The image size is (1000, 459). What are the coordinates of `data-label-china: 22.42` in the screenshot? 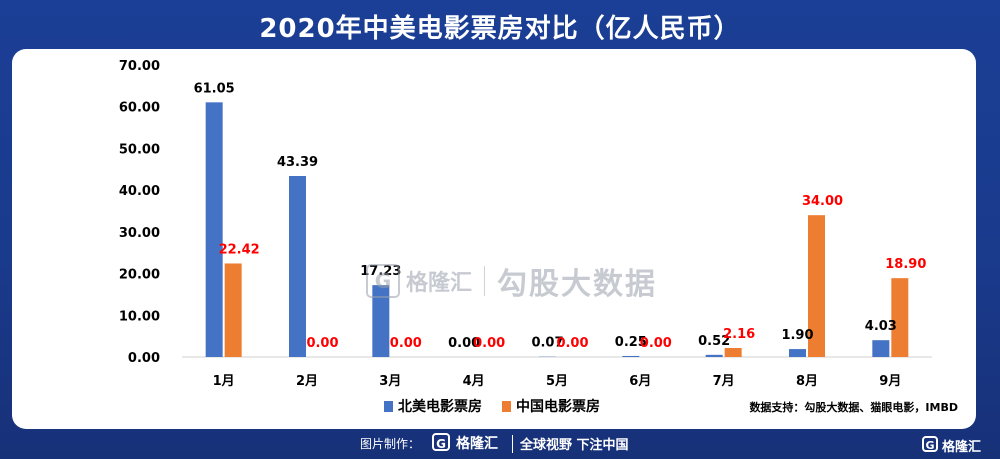 It's located at (239, 249).